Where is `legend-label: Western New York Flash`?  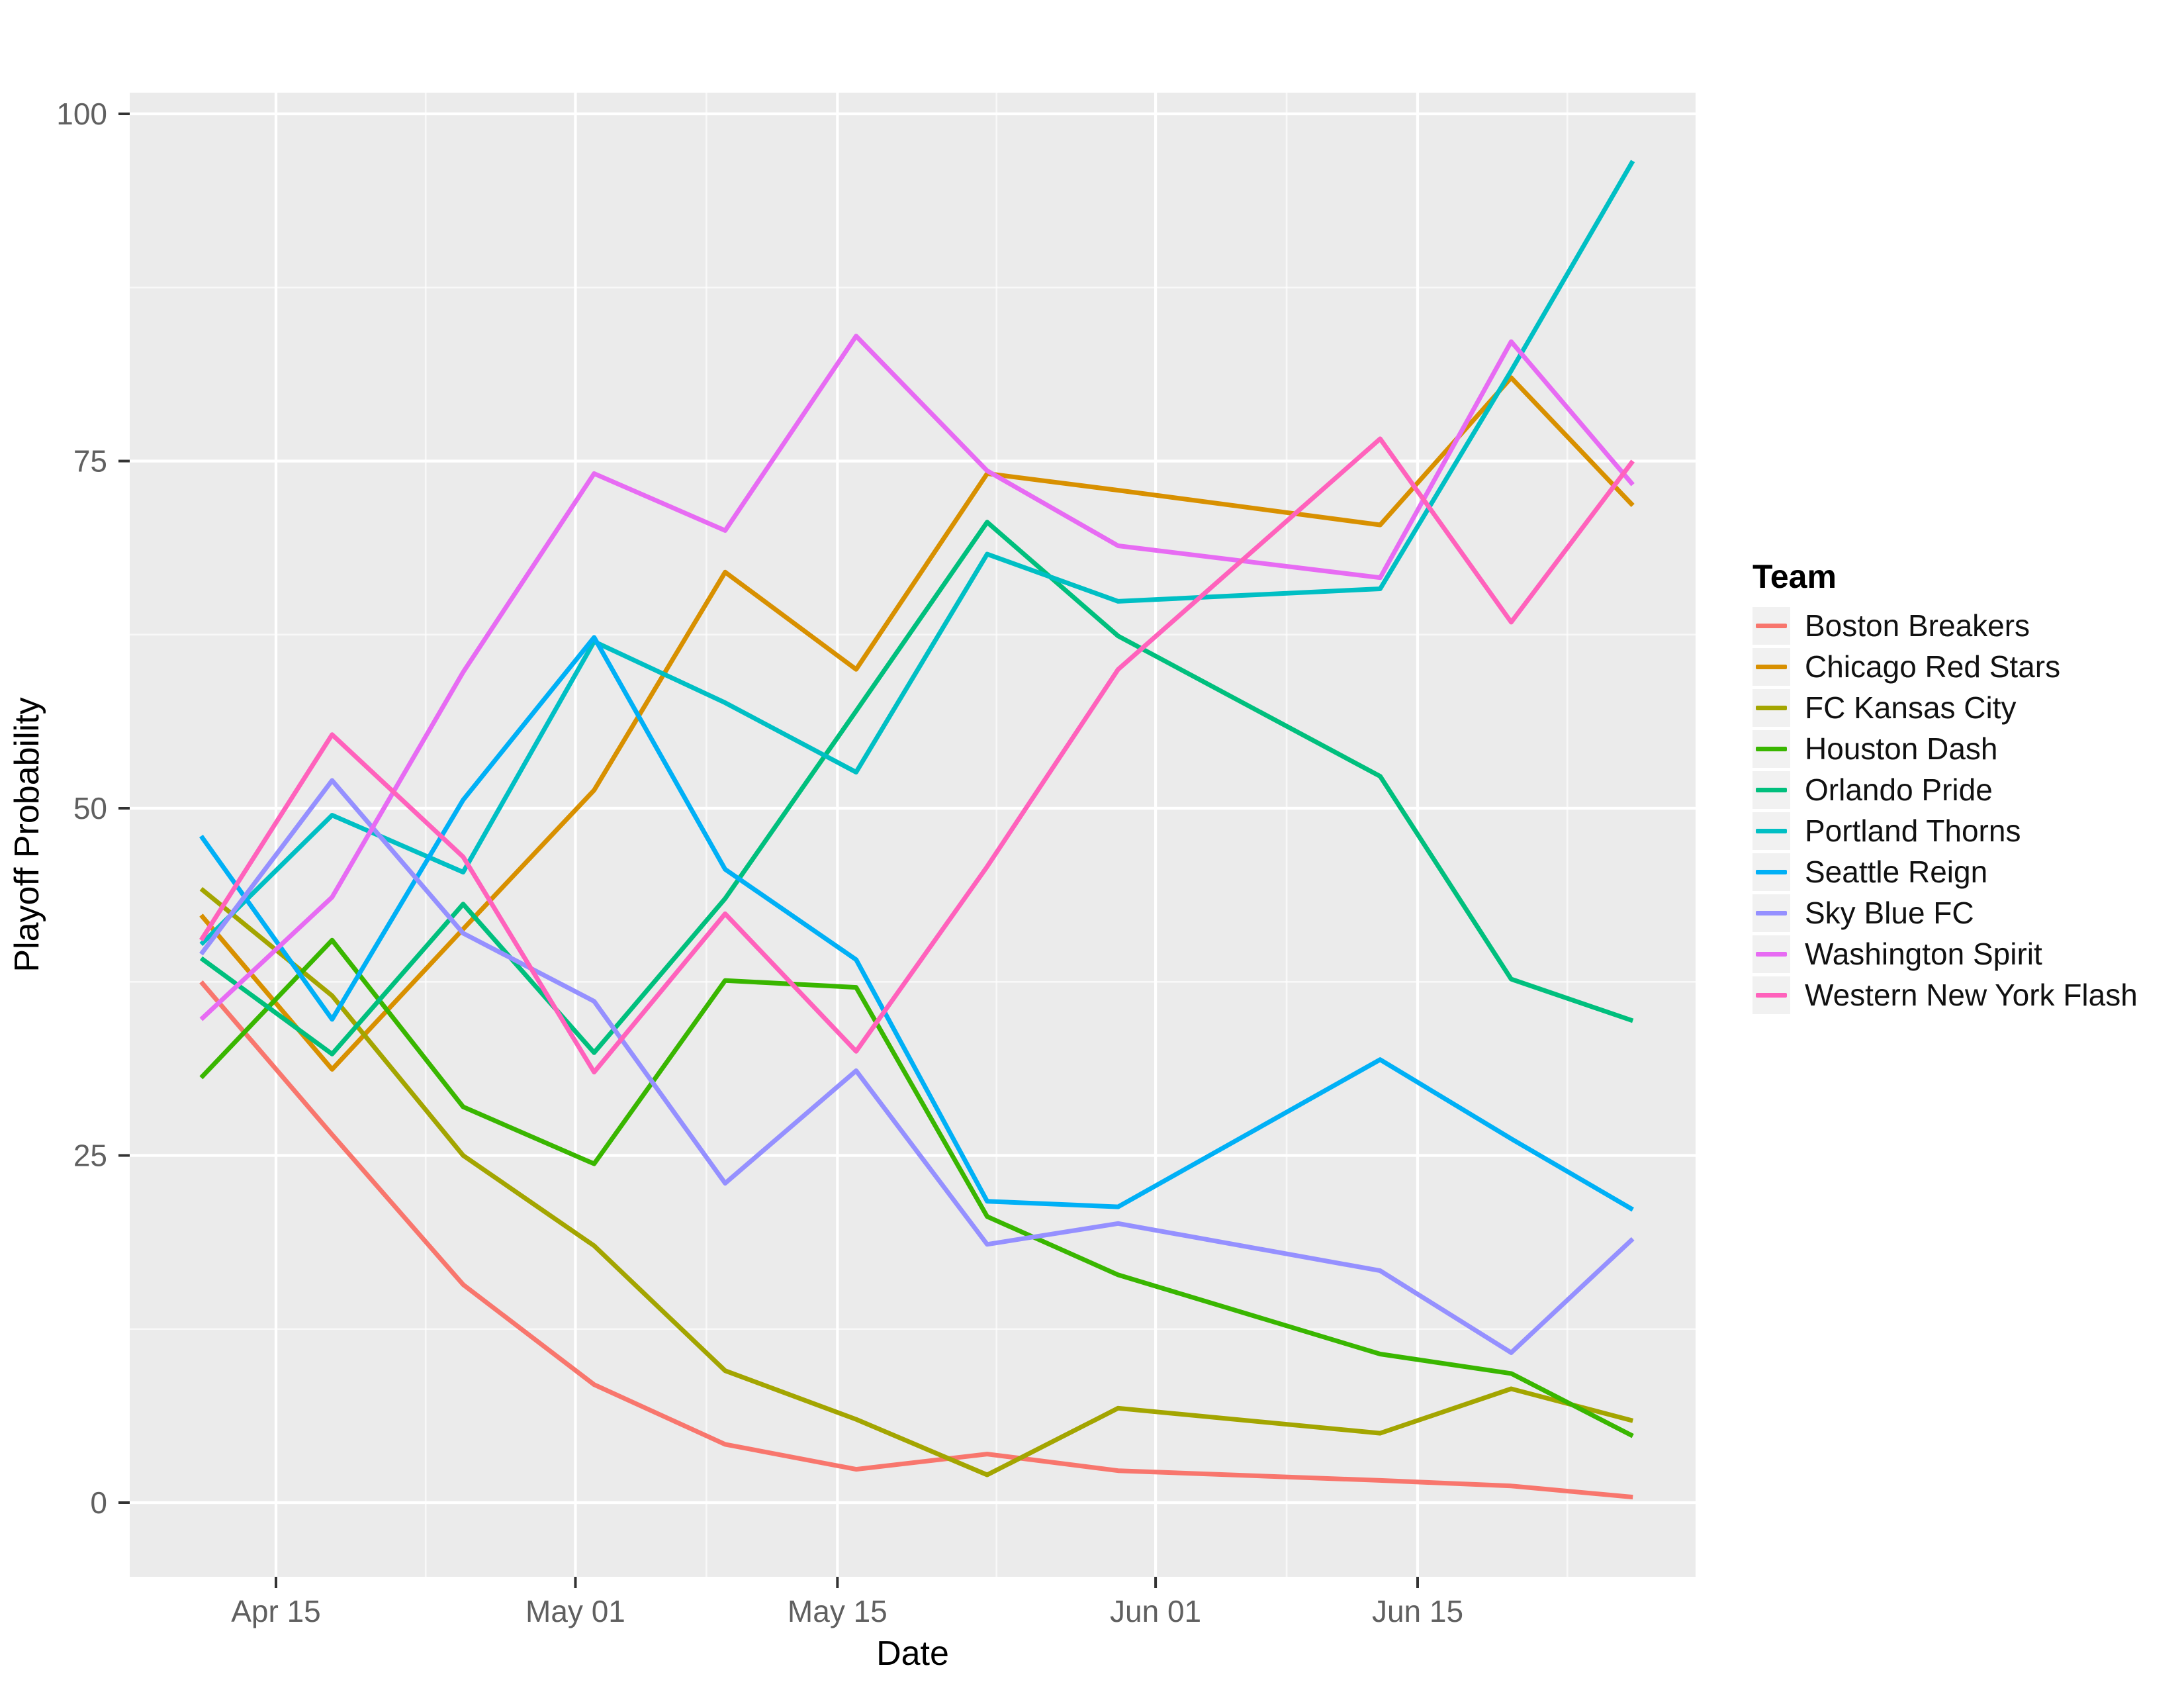
legend-label: Western New York Flash is located at coordinates (1971, 995).